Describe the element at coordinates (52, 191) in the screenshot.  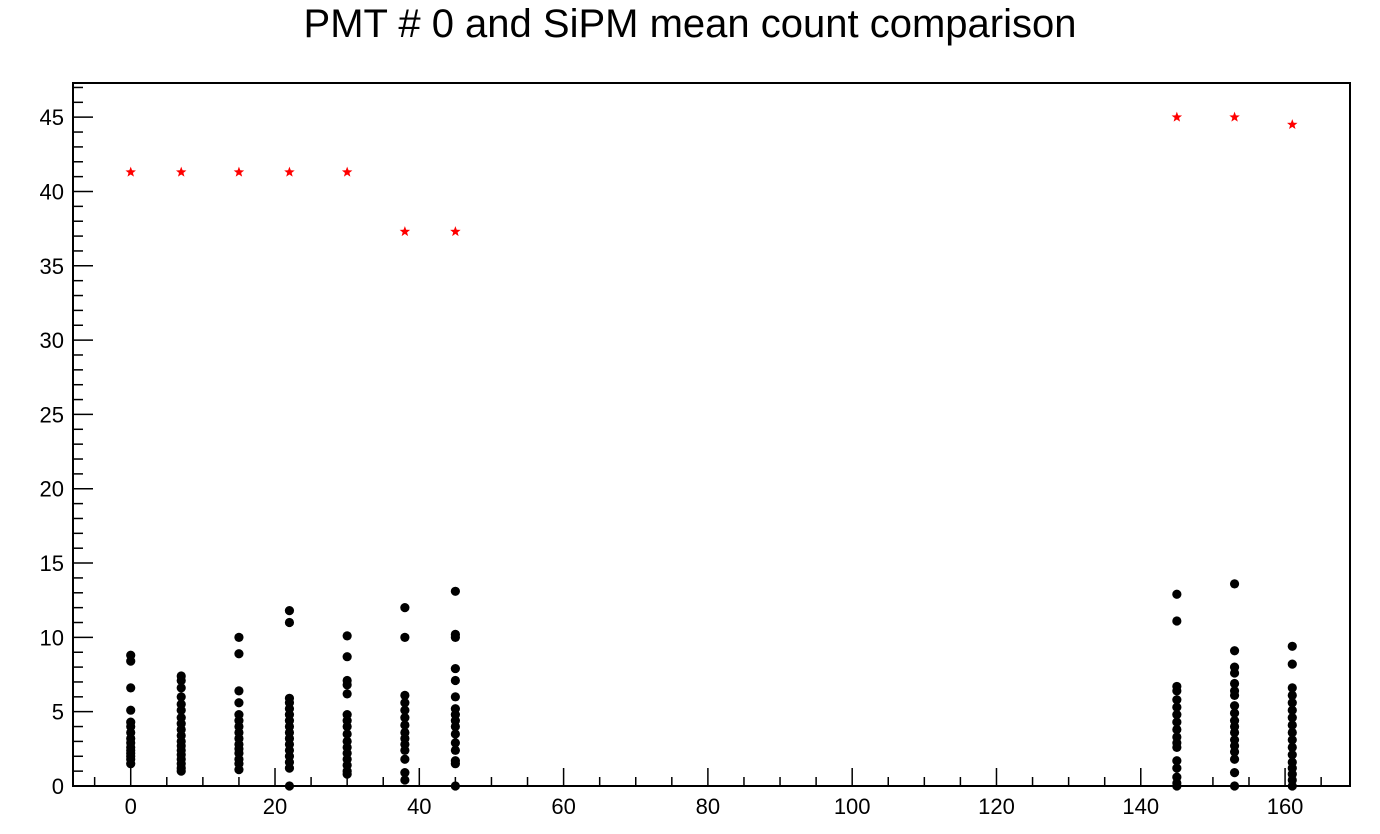
I see `y-tick-label: 40` at that location.